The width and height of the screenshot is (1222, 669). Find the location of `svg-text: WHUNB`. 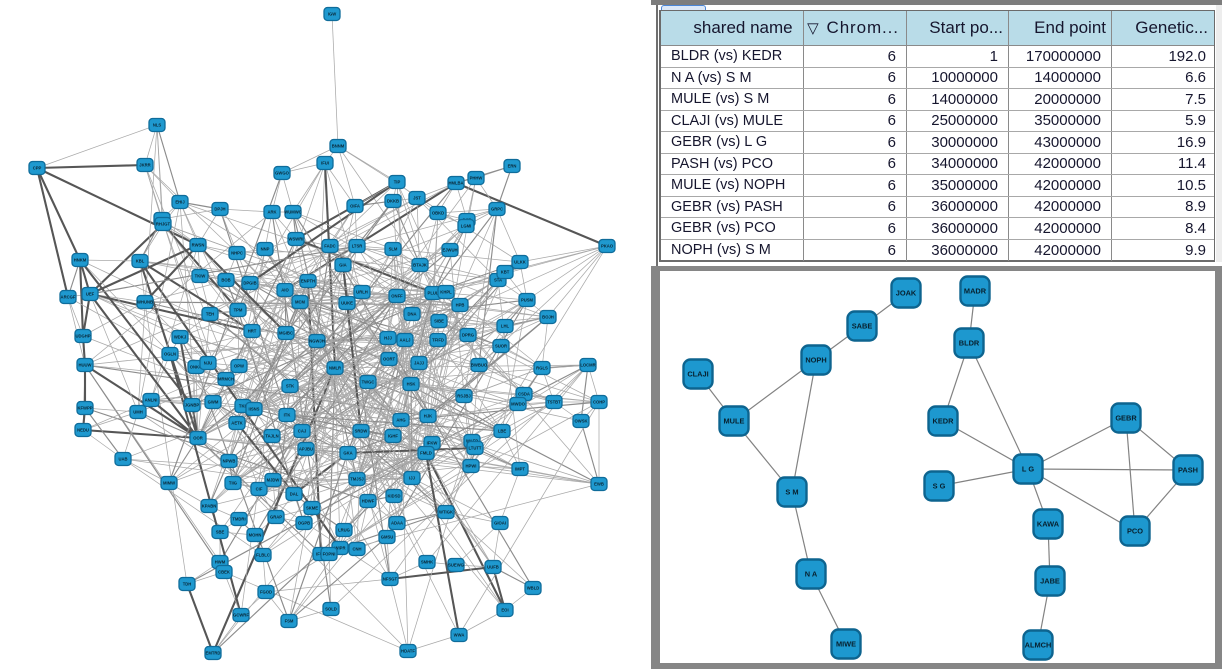

svg-text: WHUNB is located at coordinates (145, 302).